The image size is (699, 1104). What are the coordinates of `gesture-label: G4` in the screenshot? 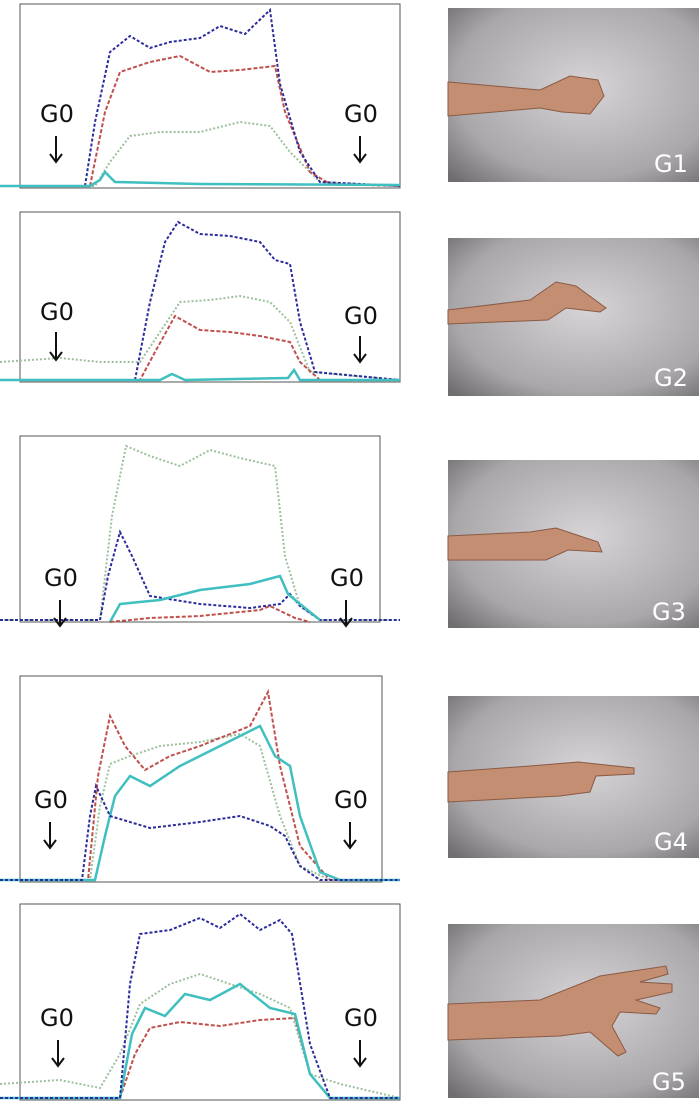 It's located at (671, 842).